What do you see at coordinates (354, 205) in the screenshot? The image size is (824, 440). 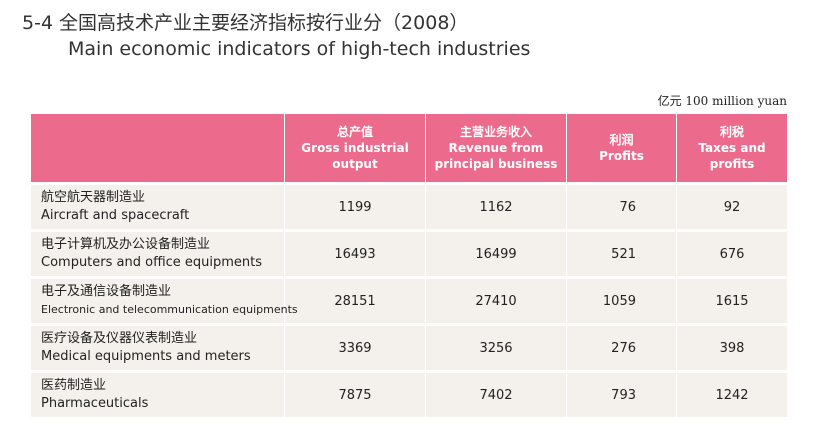 I see `gross-output-cell: 1199` at bounding box center [354, 205].